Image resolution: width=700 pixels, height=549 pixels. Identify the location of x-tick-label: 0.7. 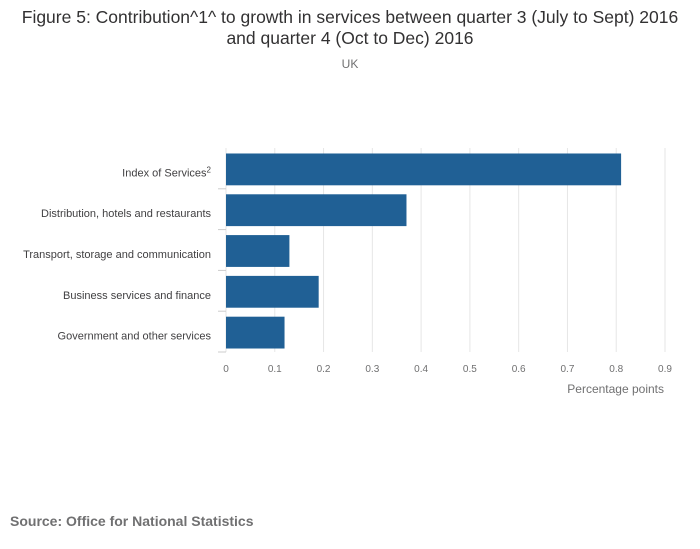
(567, 369).